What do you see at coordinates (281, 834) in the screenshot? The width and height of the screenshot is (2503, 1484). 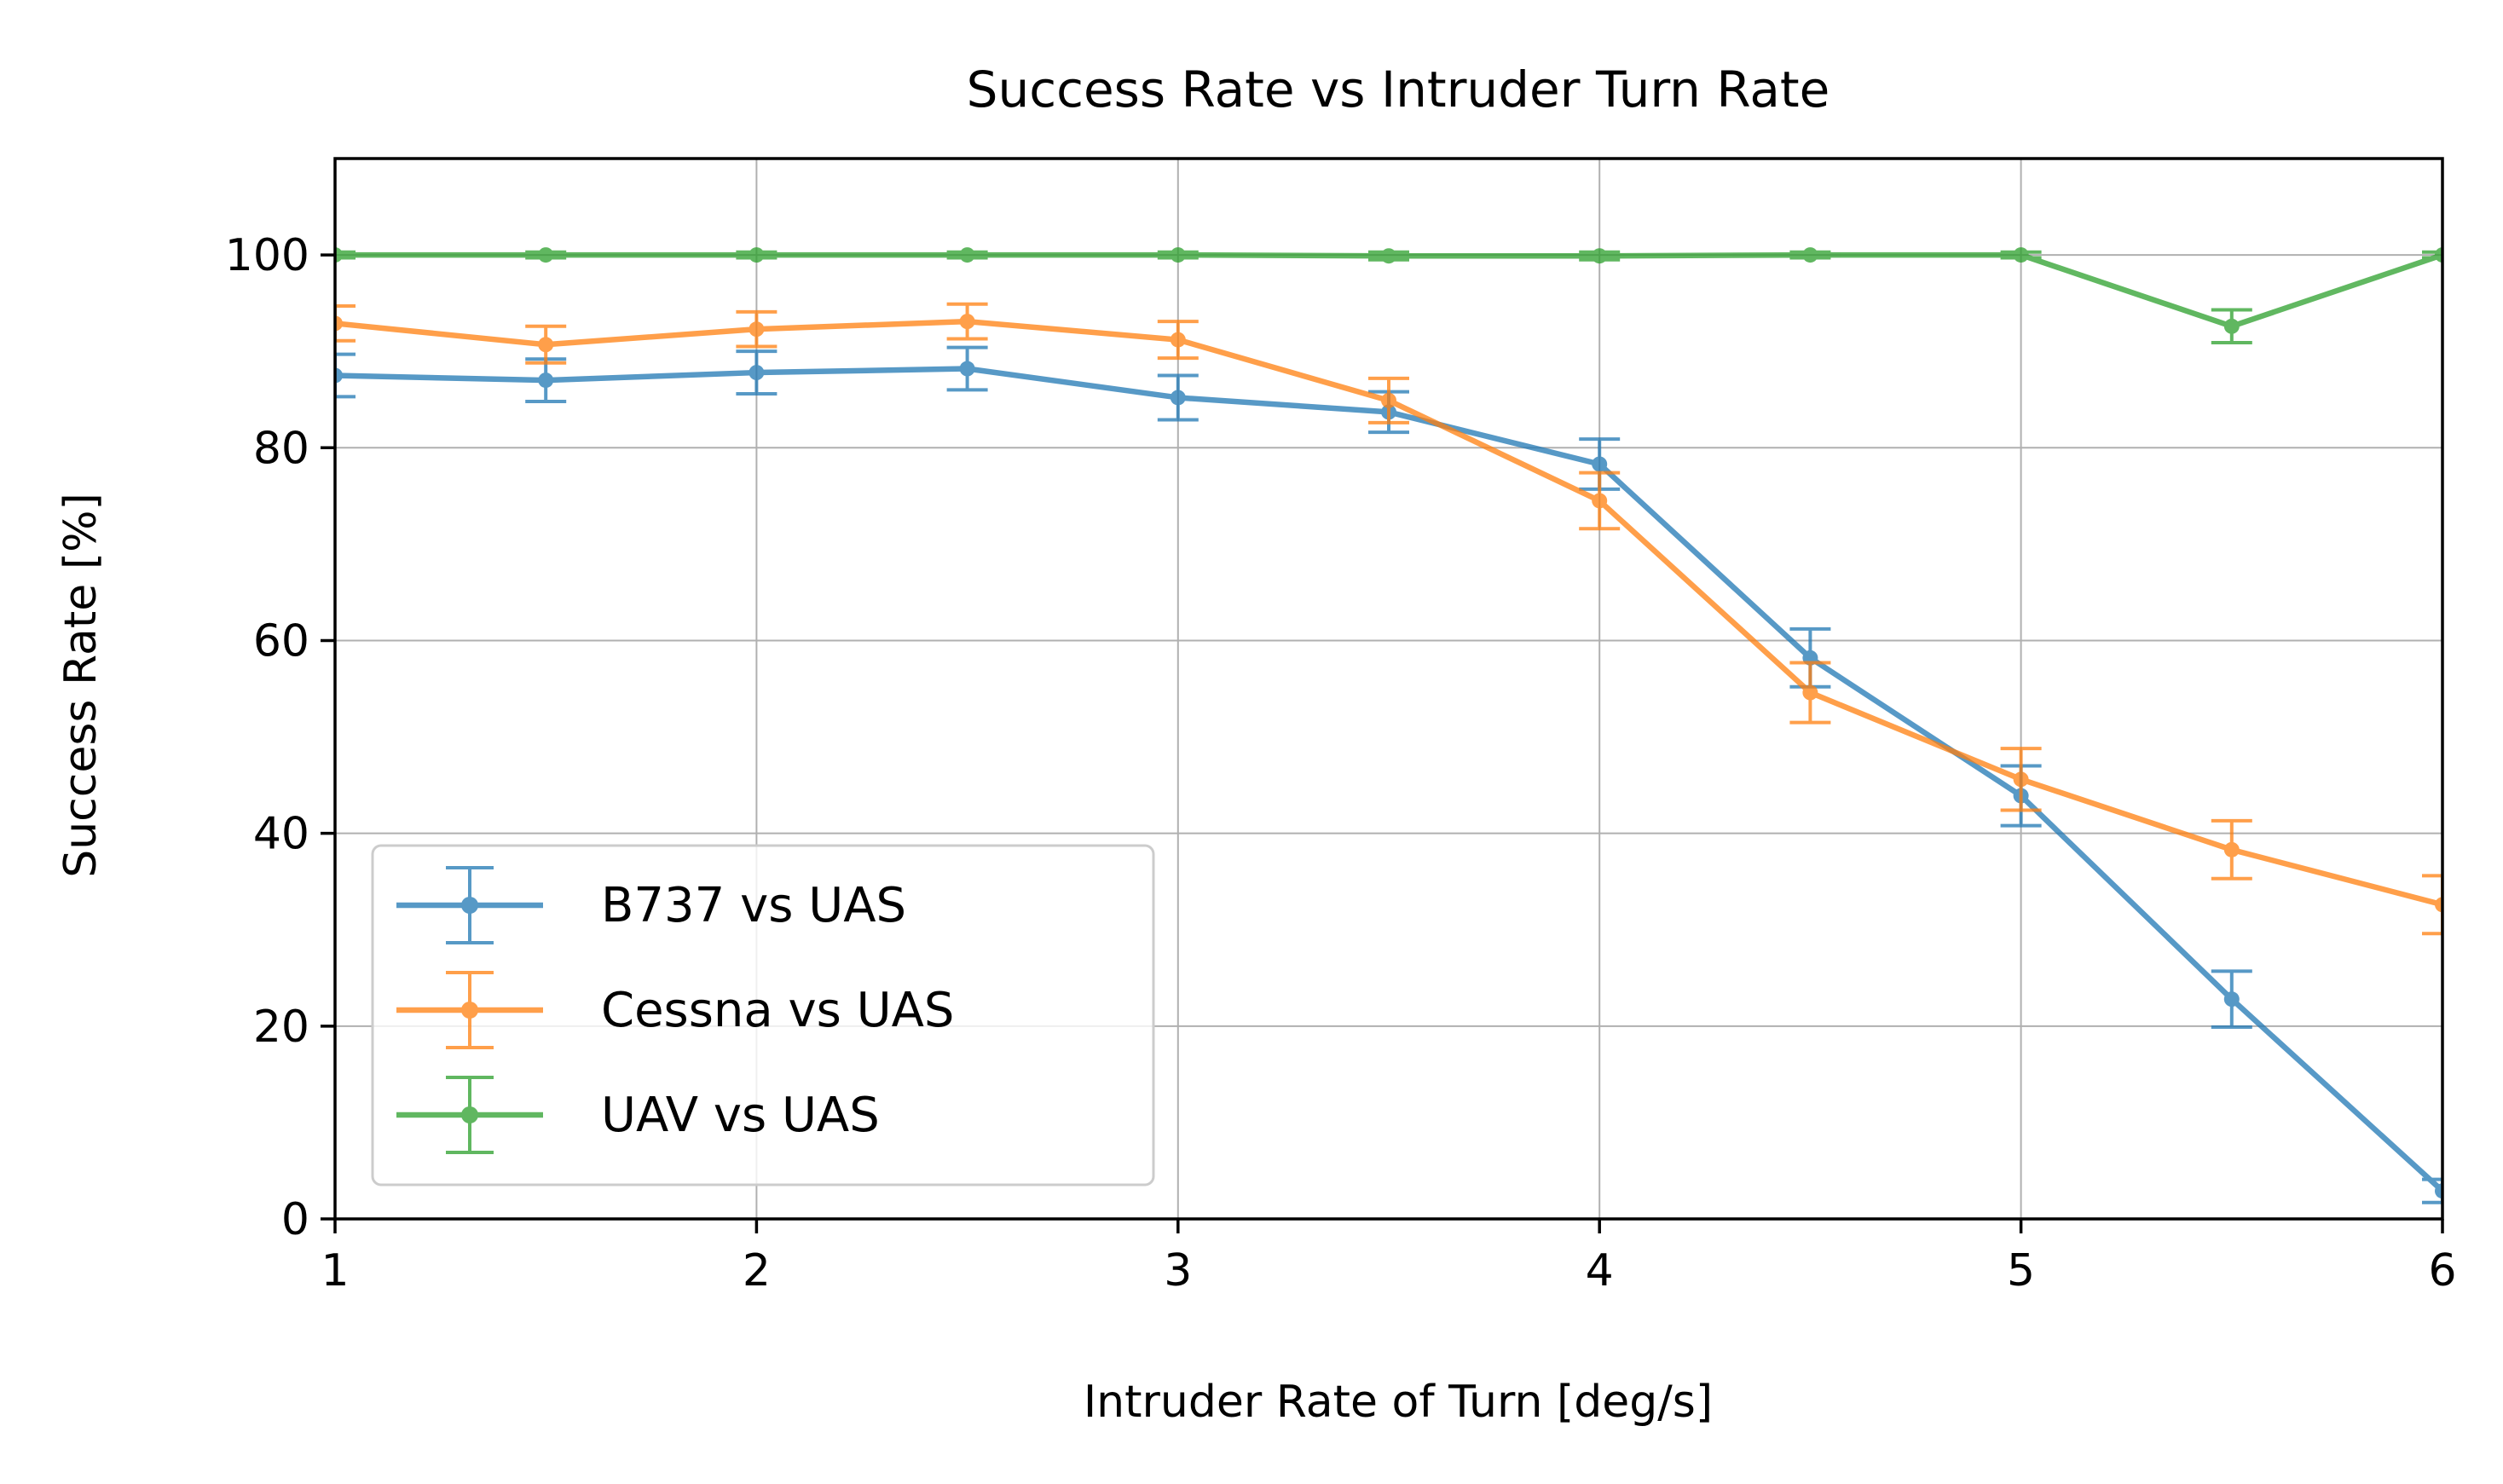 I see `y-tick-label: 40` at bounding box center [281, 834].